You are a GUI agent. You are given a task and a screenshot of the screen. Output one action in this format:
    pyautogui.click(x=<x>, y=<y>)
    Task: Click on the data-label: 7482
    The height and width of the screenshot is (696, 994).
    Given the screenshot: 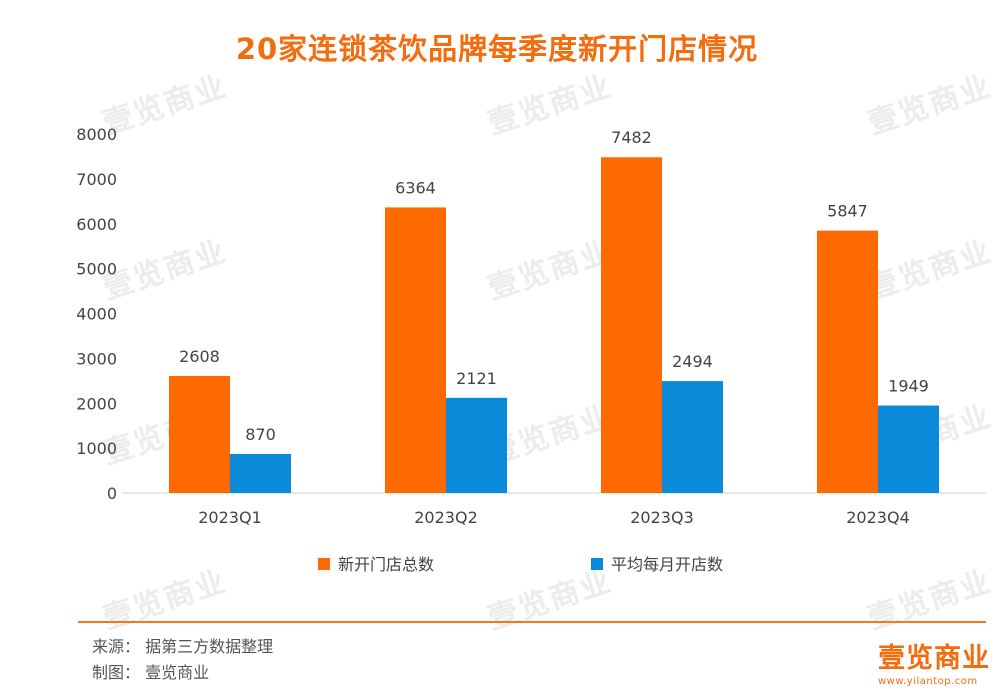 What is the action you would take?
    pyautogui.click(x=631, y=137)
    